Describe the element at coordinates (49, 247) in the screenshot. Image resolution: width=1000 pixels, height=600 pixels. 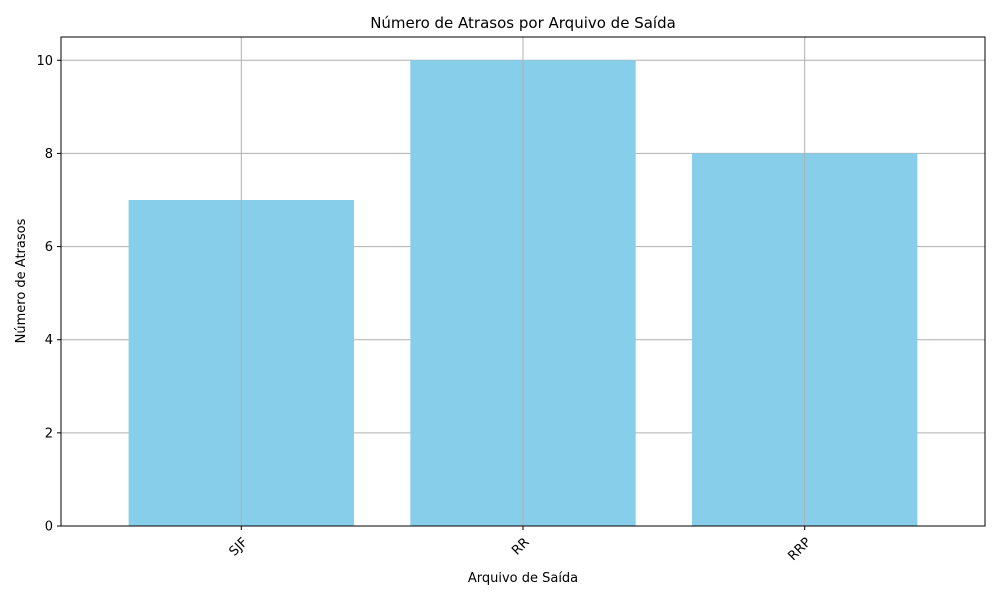
I see `y-tick-label: 6` at that location.